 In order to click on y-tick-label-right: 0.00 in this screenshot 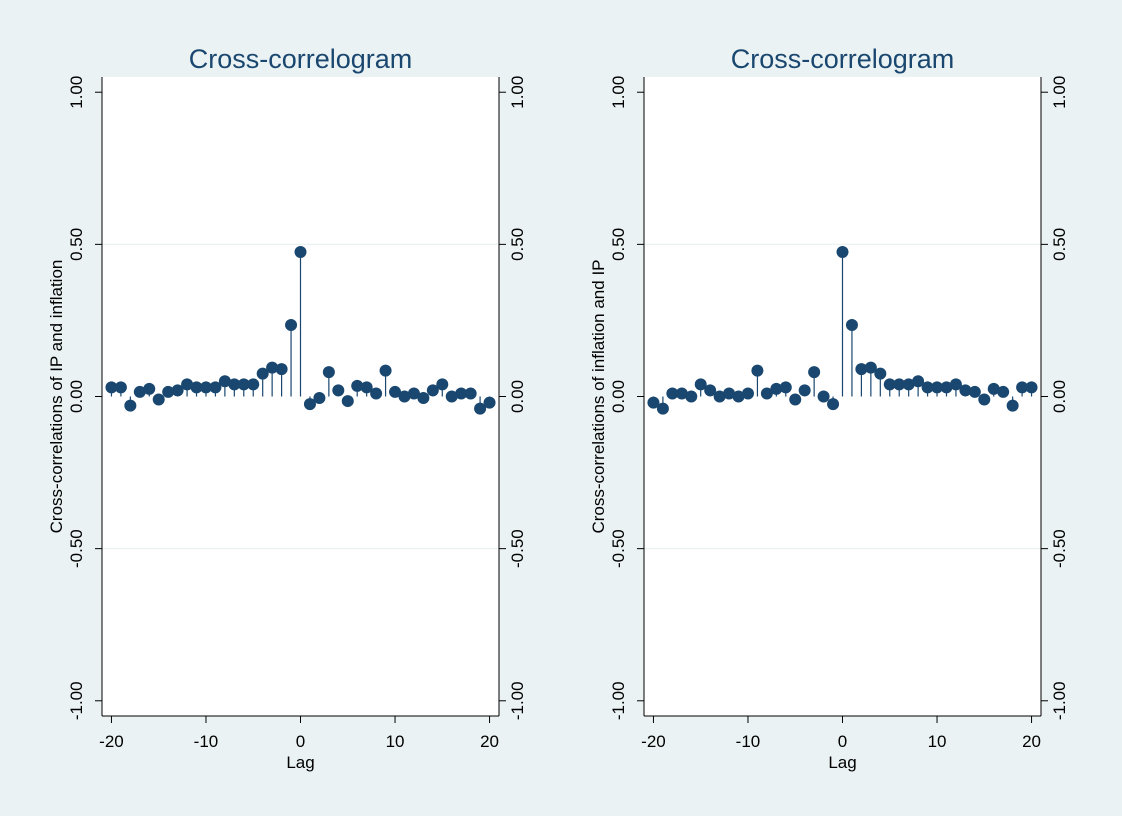, I will do `click(517, 396)`.